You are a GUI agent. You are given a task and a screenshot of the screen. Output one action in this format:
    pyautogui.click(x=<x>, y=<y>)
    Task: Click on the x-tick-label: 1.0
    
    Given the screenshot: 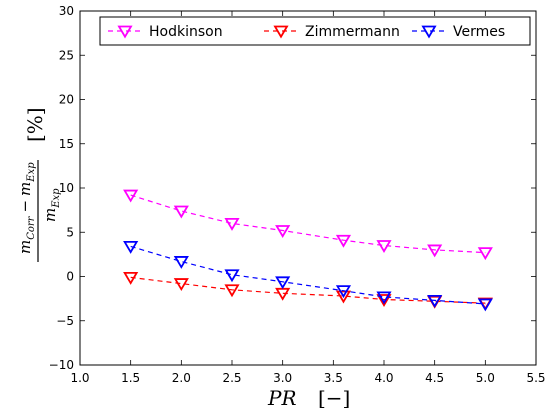 What is the action you would take?
    pyautogui.click(x=79, y=378)
    